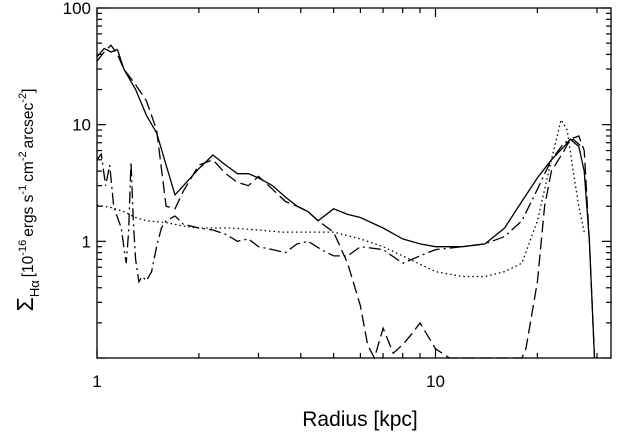 This screenshot has height=437, width=623. Describe the element at coordinates (28, 215) in the screenshot. I see `y-label-units1: ergs s` at that location.